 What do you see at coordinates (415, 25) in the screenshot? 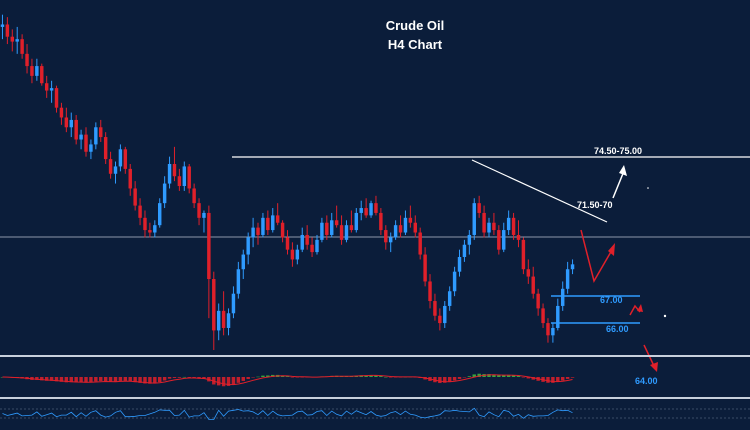
I see `chart-title: Crude Oil` at bounding box center [415, 25].